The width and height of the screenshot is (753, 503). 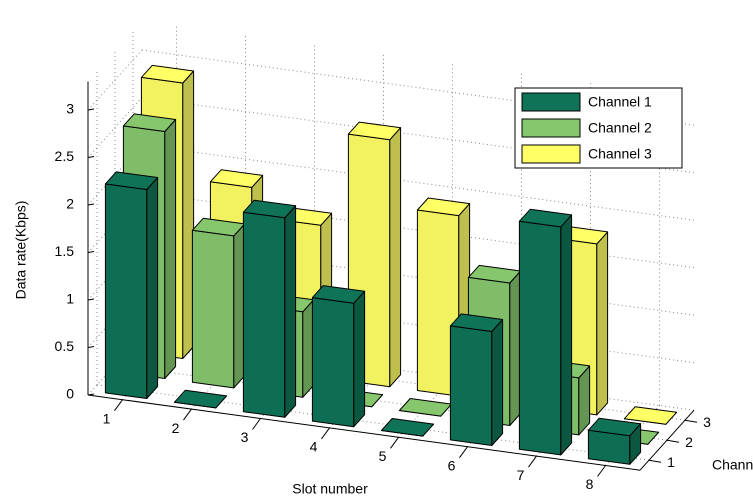 I want to click on z-tick-label: 0, so click(x=70, y=394).